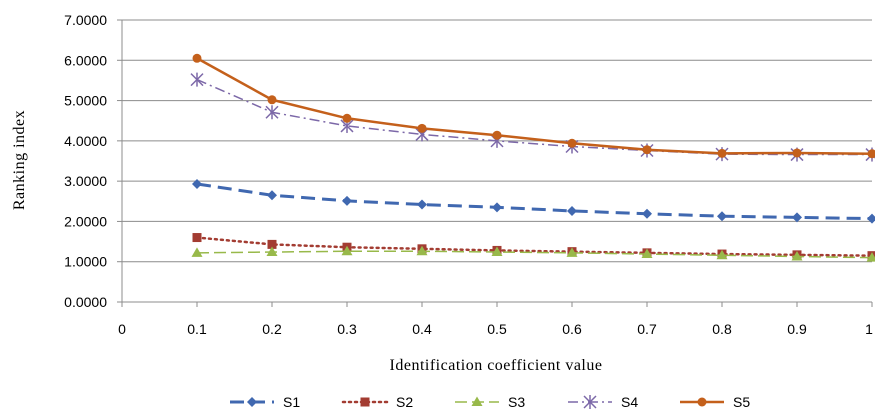 The height and width of the screenshot is (409, 875). I want to click on legend-marker-s5, so click(702, 402).